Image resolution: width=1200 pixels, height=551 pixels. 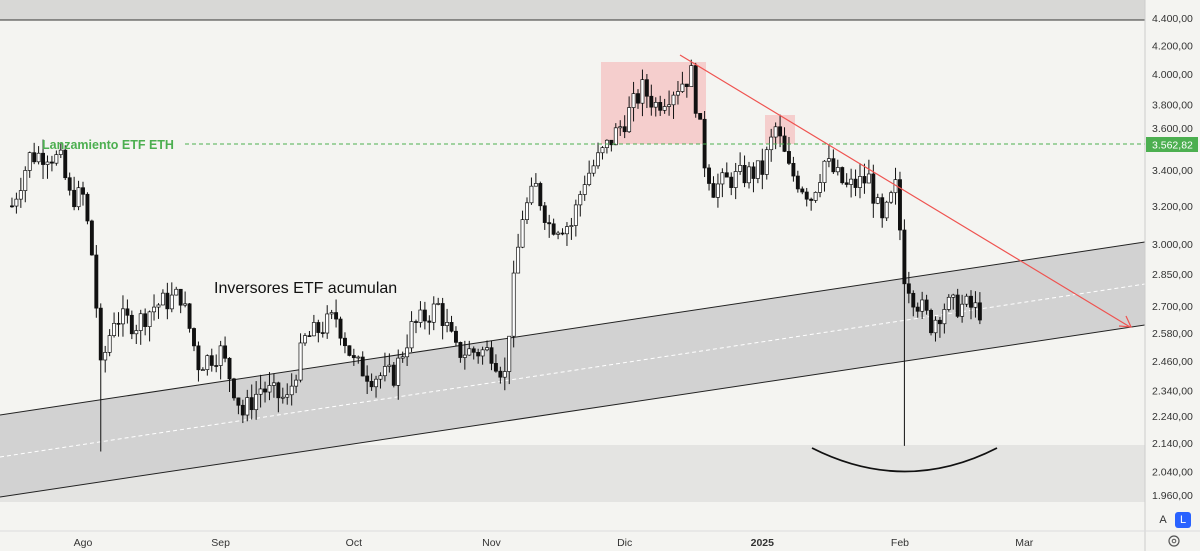 What do you see at coordinates (1024, 543) in the screenshot?
I see `x-tick-label: Mar` at bounding box center [1024, 543].